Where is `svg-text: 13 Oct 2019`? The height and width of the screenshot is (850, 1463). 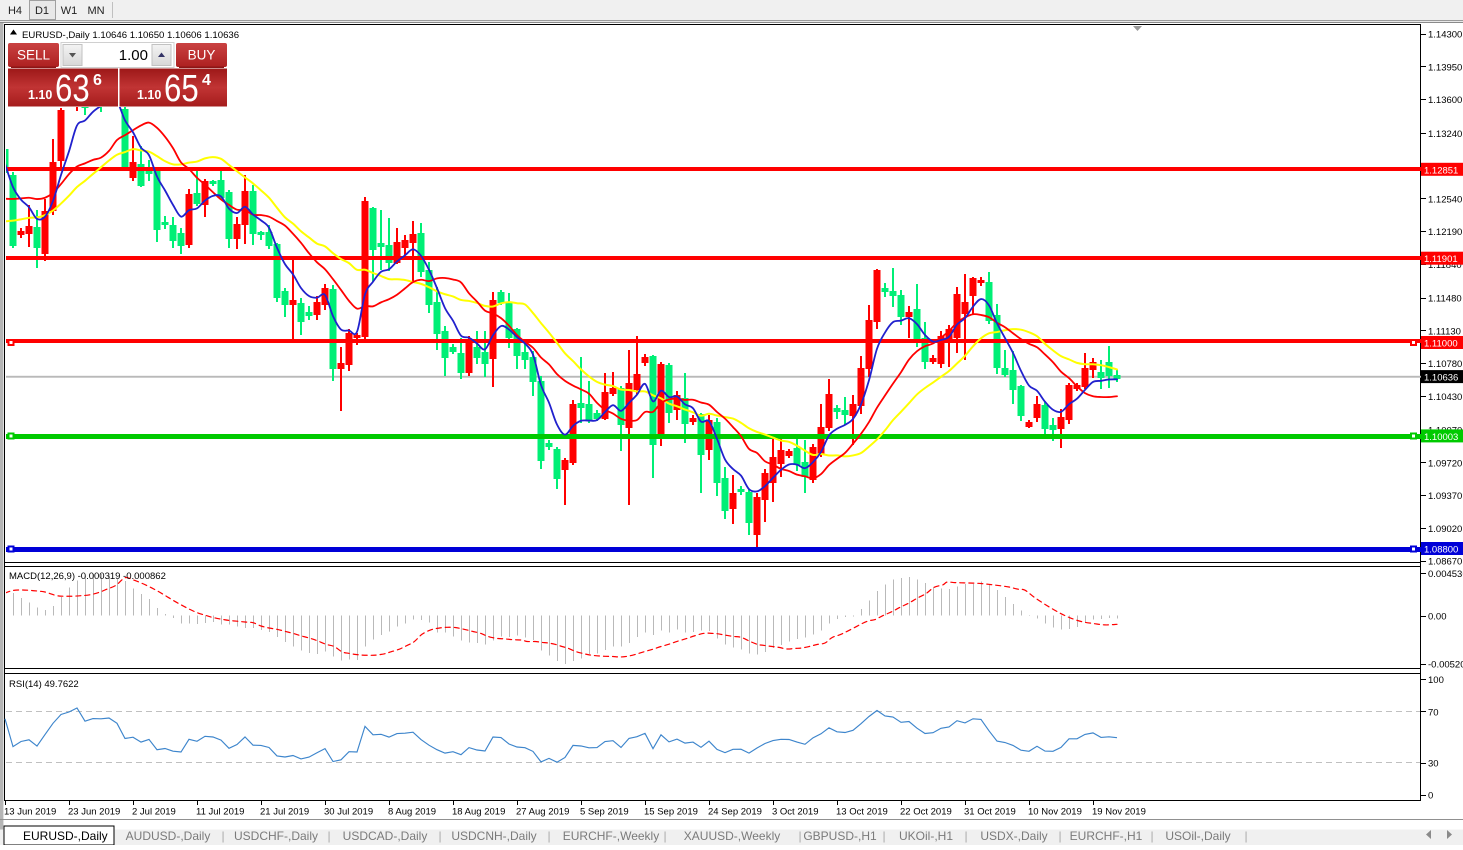 svg-text: 13 Oct 2019 is located at coordinates (862, 812).